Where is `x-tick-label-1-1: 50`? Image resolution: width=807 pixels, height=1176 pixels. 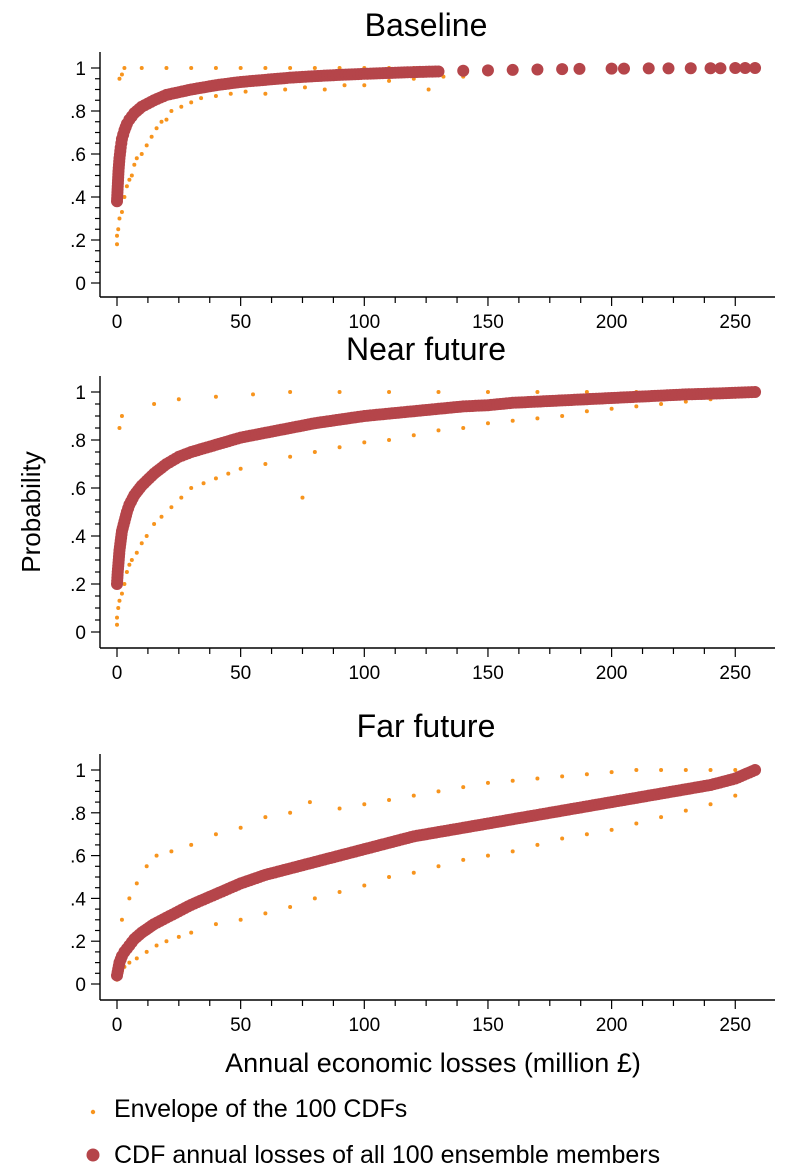 x-tick-label-1-1: 50 is located at coordinates (240, 673).